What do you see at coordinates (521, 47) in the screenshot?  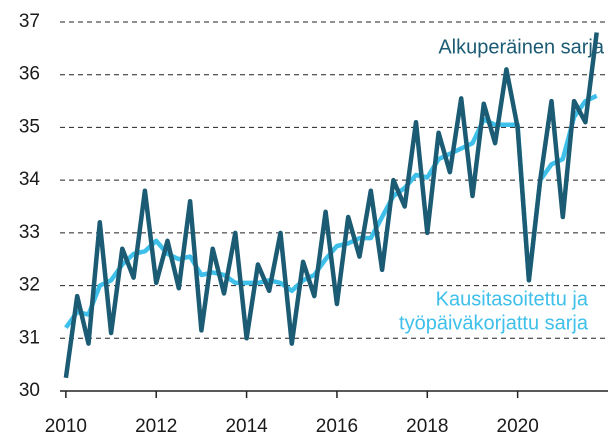 I see `annotation: Alkuperäinen sarja` at bounding box center [521, 47].